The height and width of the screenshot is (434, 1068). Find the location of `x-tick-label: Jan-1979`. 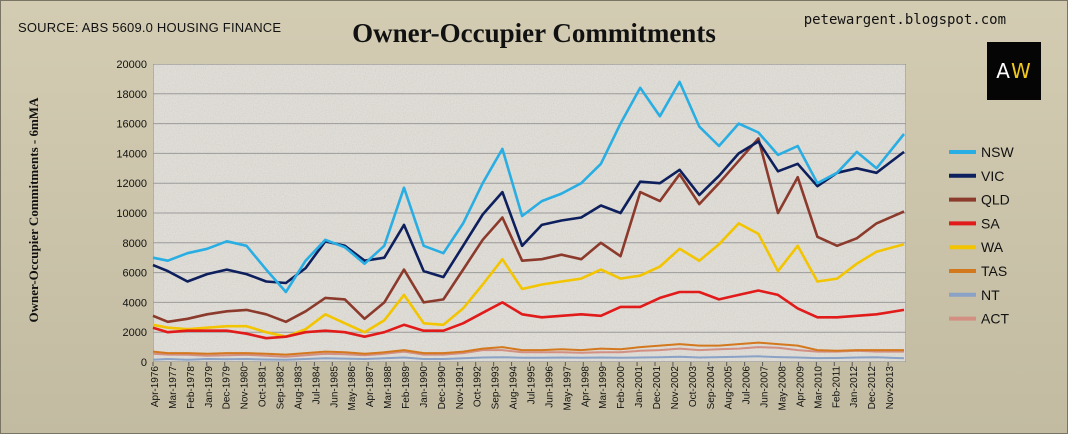

x-tick-label: Jan-1979 is located at coordinates (209, 387).